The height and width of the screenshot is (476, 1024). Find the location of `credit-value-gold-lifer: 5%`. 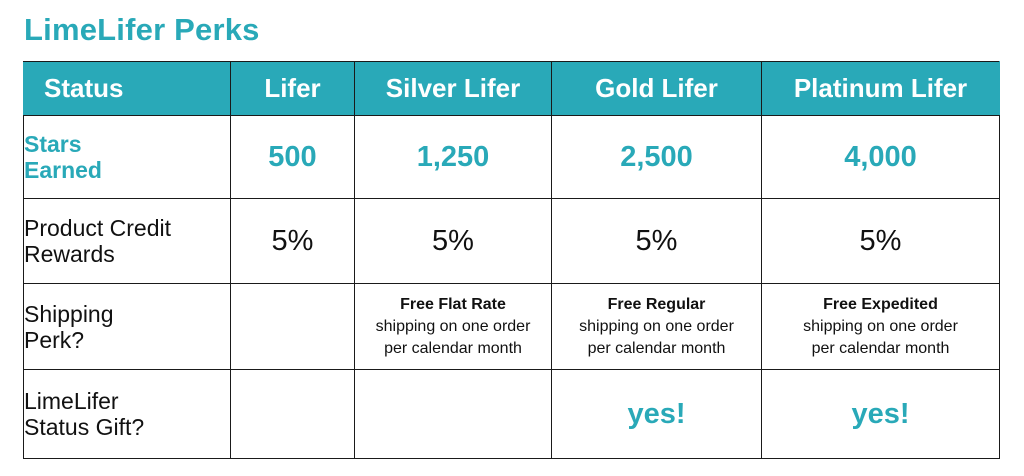

credit-value-gold-lifer: 5% is located at coordinates (656, 241).